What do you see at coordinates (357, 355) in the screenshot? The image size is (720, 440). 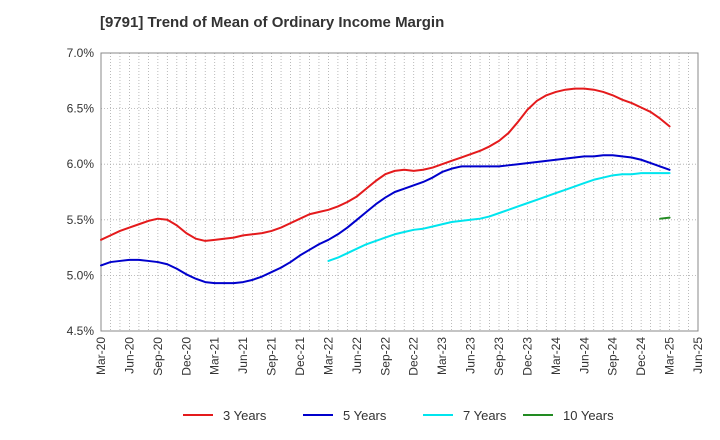 I see `x-tick-label: Jun-22` at bounding box center [357, 355].